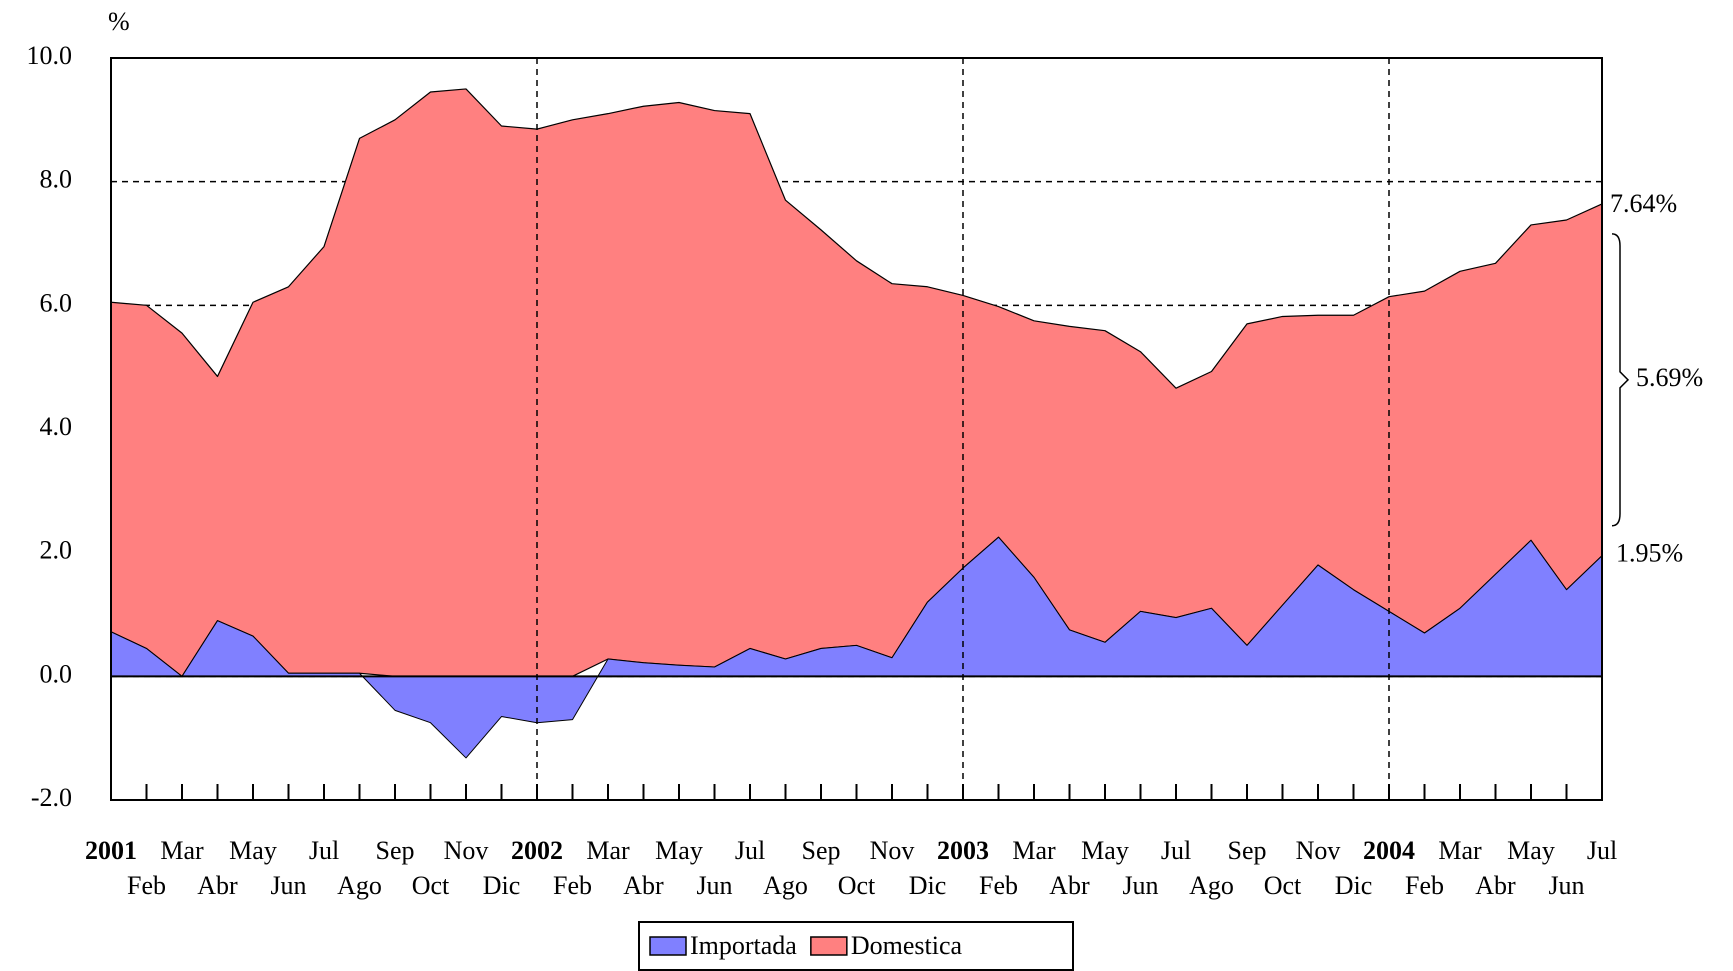 The image size is (1733, 971). I want to click on y-tick-label: 2.0, so click(56, 550).